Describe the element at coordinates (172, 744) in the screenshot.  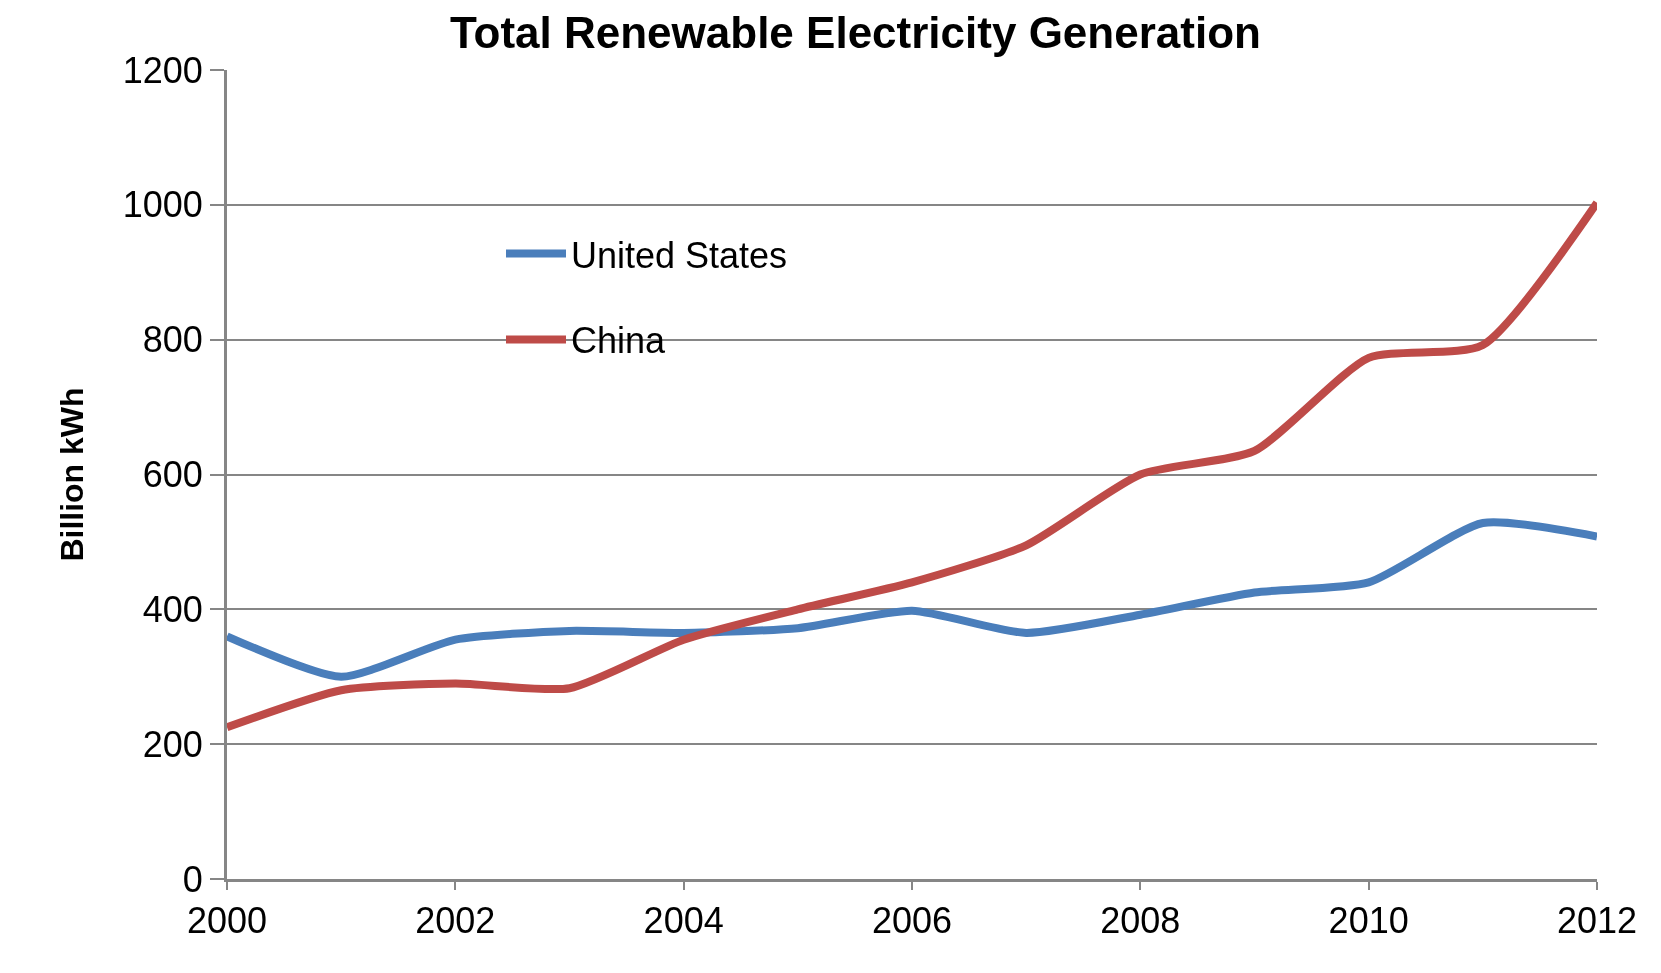
I see `y-tick-label: 200` at that location.